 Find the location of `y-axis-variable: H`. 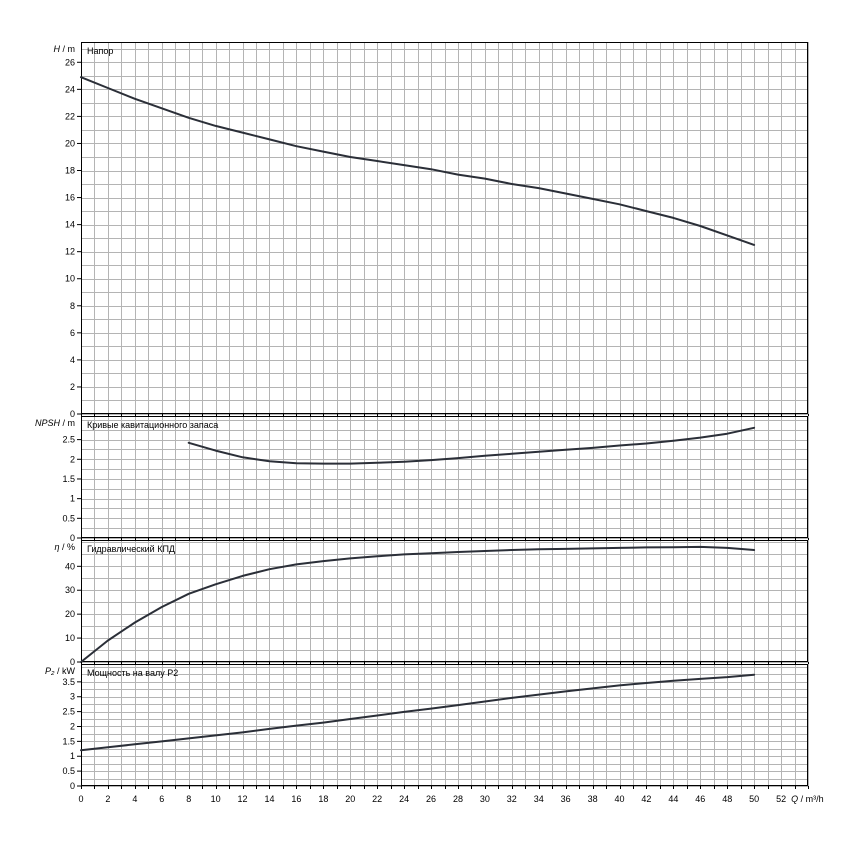

y-axis-variable: H is located at coordinates (56, 49).